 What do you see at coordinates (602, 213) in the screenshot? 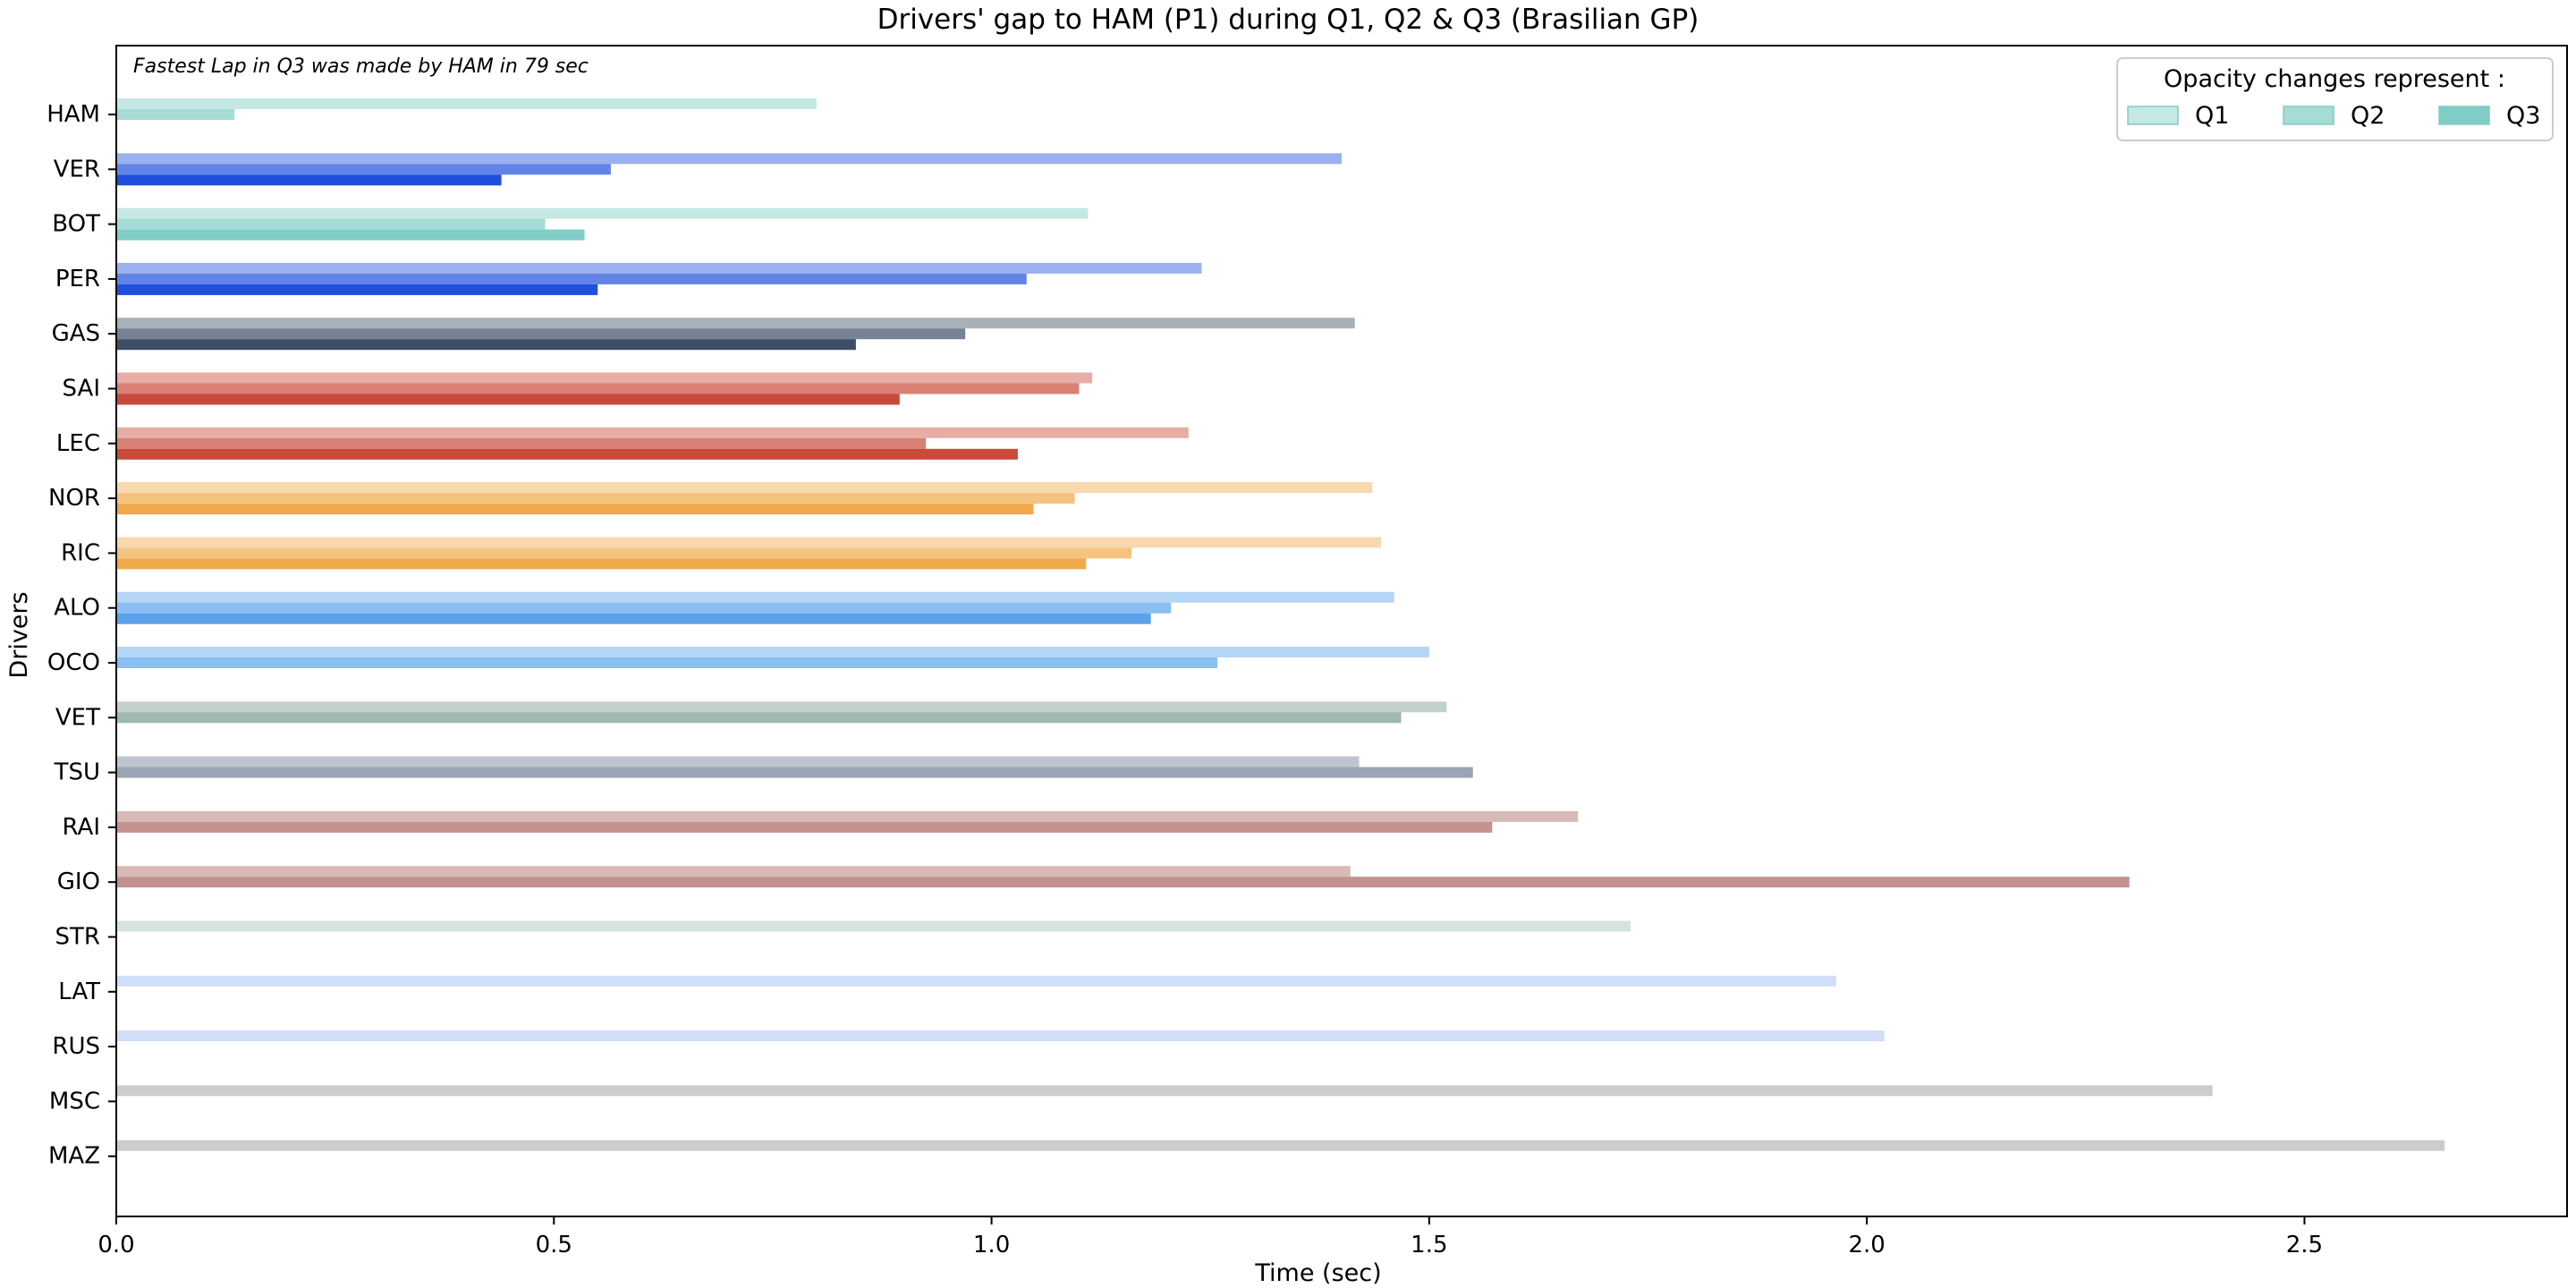
I see `bar-bot-q1` at bounding box center [602, 213].